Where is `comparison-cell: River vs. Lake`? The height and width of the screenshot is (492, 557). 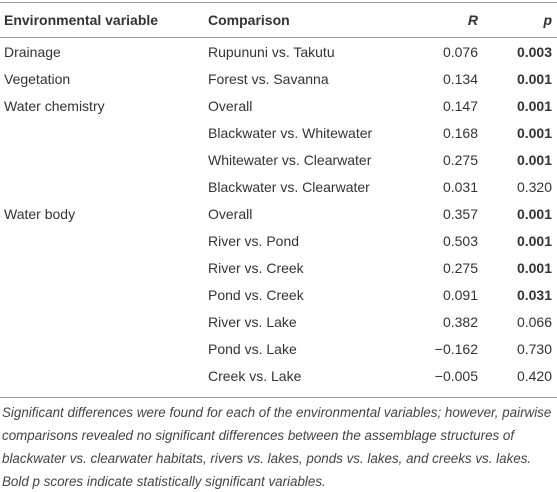 comparison-cell: River vs. Lake is located at coordinates (252, 322).